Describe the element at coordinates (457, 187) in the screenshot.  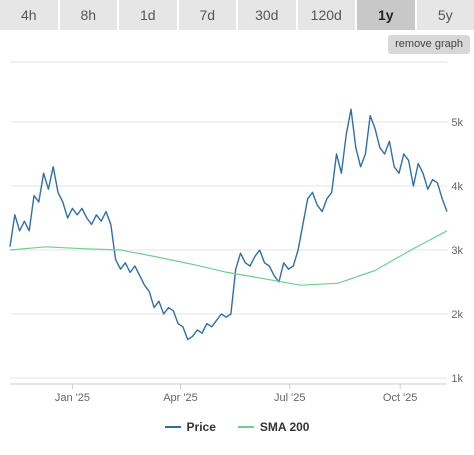
I see `y-tick-label: 4k` at that location.